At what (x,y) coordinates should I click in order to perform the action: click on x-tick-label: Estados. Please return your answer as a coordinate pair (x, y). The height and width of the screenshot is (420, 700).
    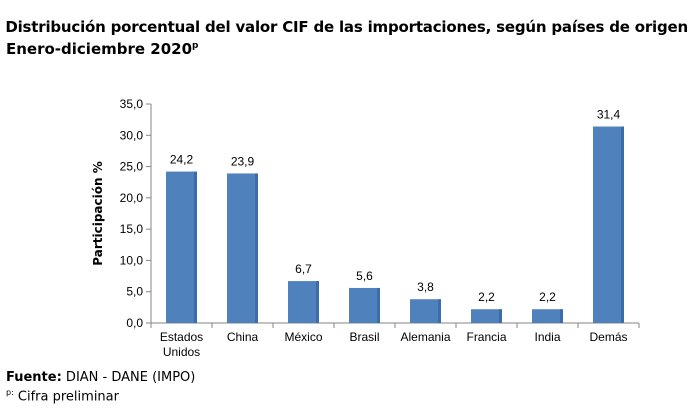
    Looking at the image, I should click on (181, 337).